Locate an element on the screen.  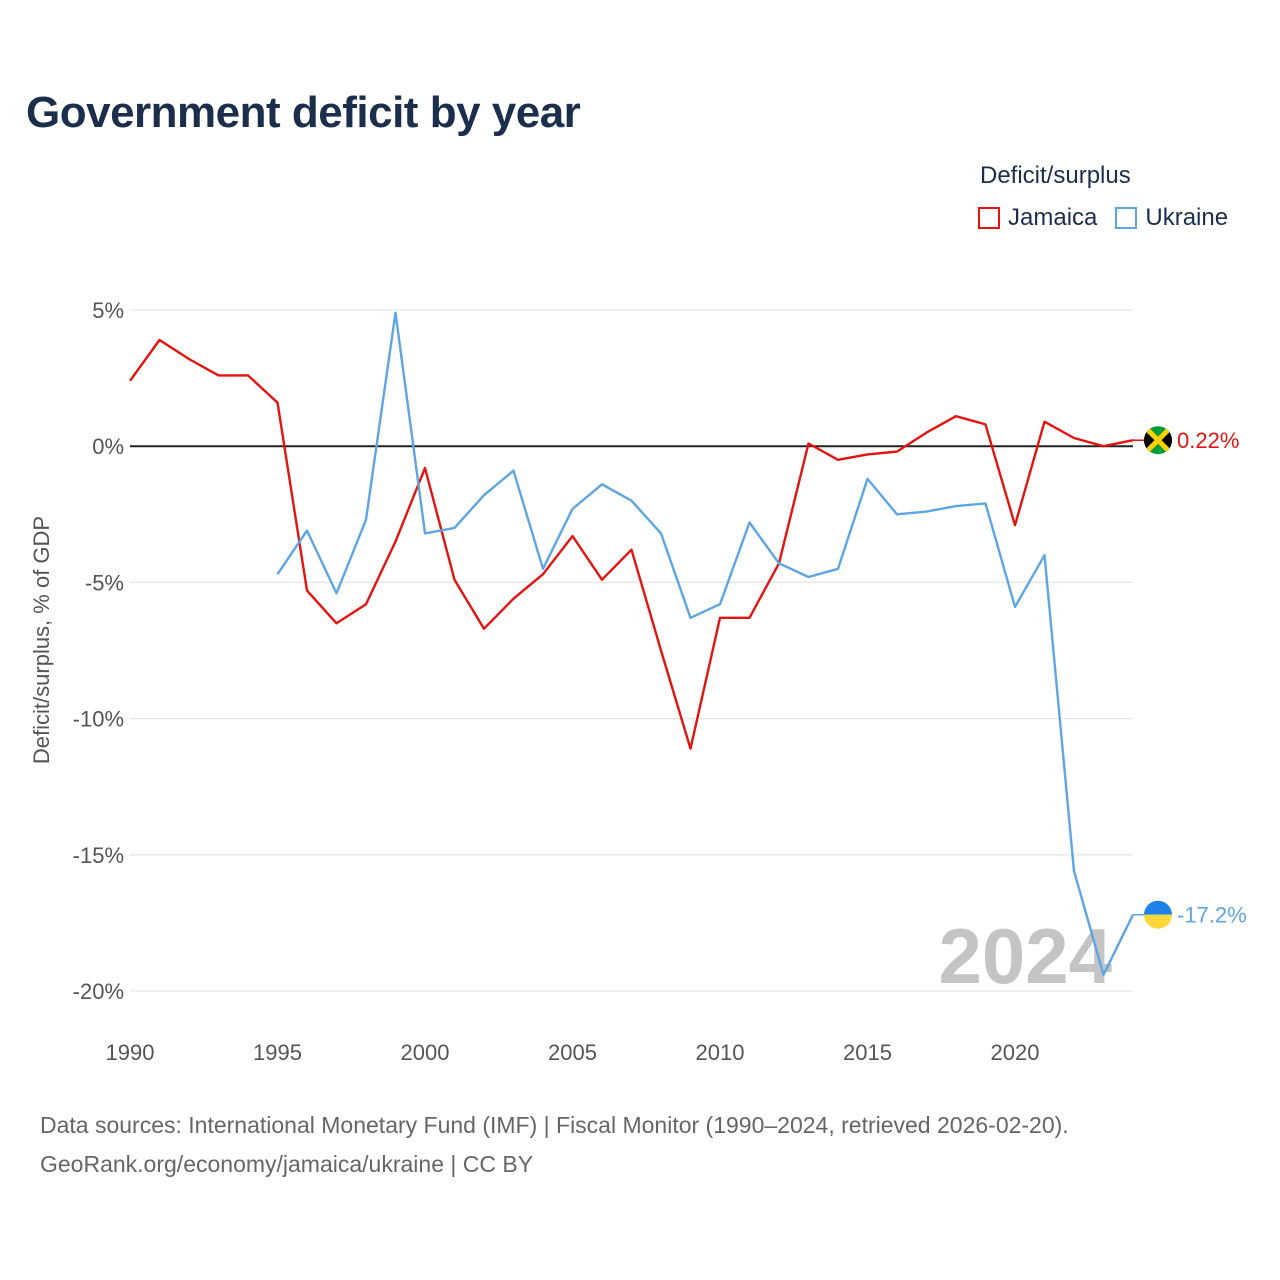
legend-item-ukraine: Ukraine is located at coordinates (1171, 218).